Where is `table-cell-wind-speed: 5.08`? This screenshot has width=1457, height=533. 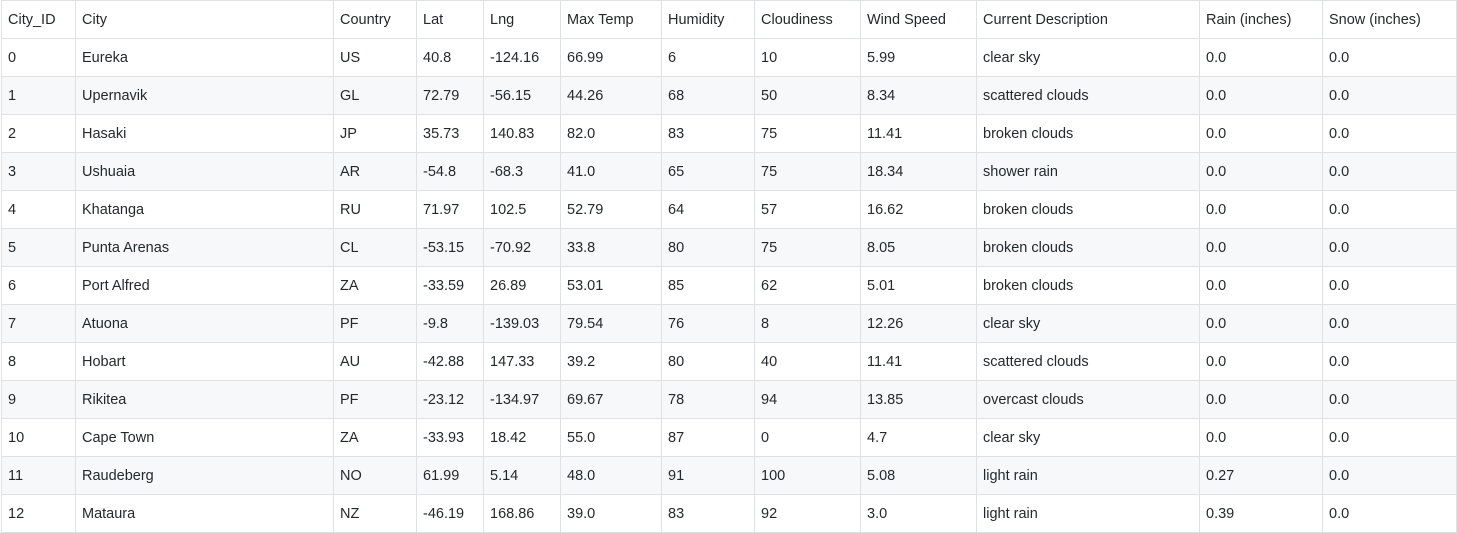
table-cell-wind-speed: 5.08 is located at coordinates (918, 475).